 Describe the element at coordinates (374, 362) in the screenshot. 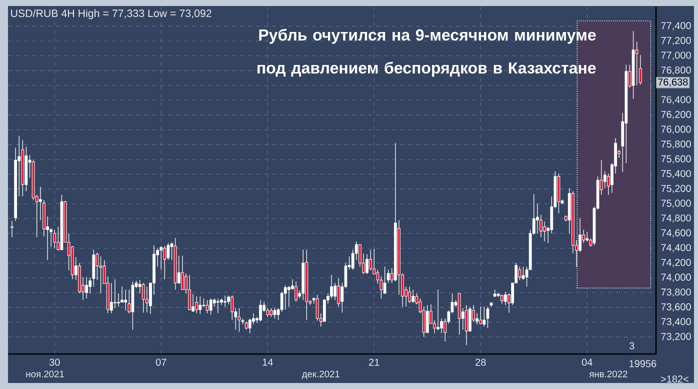

I see `x-tick-label: 21` at that location.